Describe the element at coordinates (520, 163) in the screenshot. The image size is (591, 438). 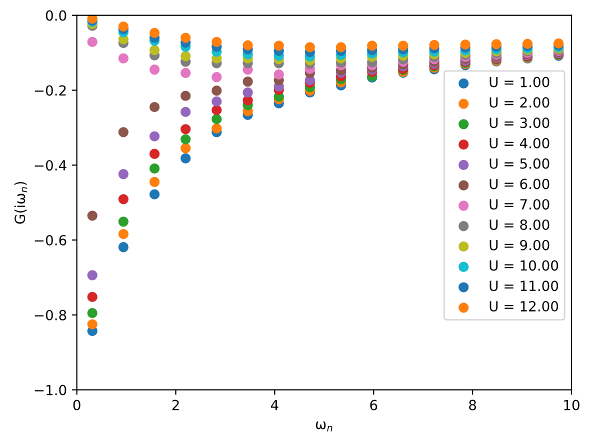
I see `legend-label: U = 5.00` at that location.